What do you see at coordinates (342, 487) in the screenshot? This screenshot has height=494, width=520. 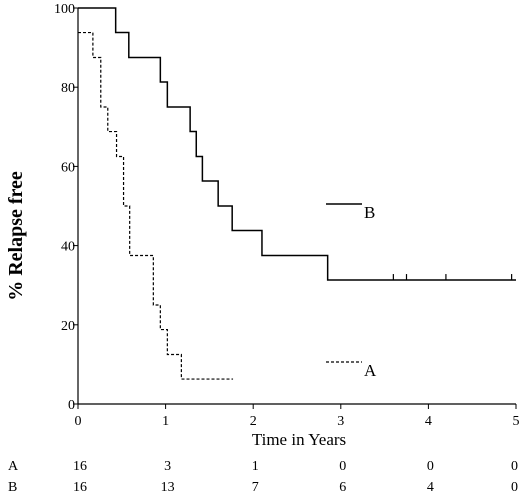 I see `risk-value: 6` at bounding box center [342, 487].